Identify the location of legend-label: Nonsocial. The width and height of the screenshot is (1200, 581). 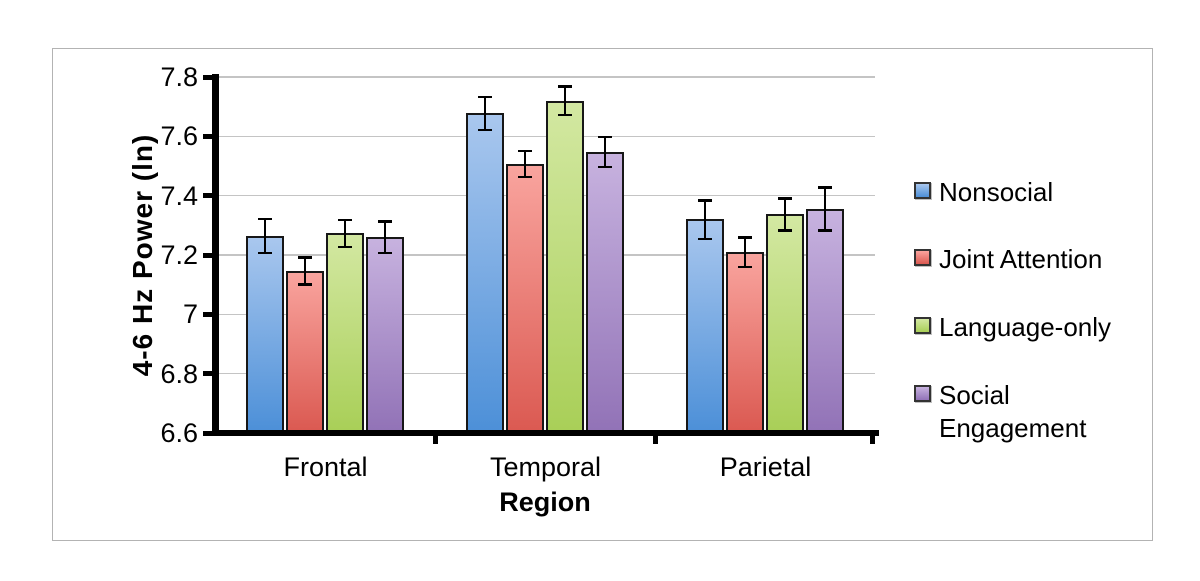
(996, 192).